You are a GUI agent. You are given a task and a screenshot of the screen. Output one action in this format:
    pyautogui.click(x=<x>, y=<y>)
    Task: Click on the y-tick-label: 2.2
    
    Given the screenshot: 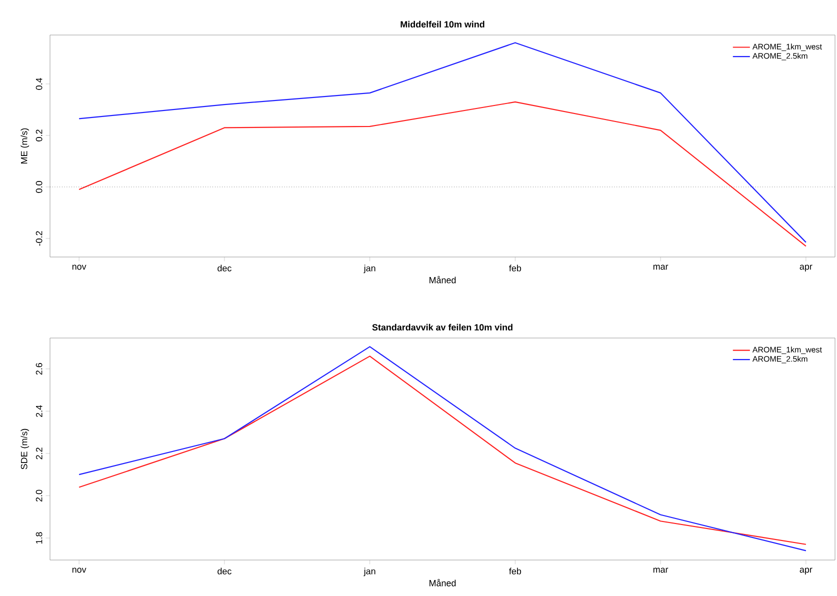 What is the action you would take?
    pyautogui.click(x=39, y=454)
    